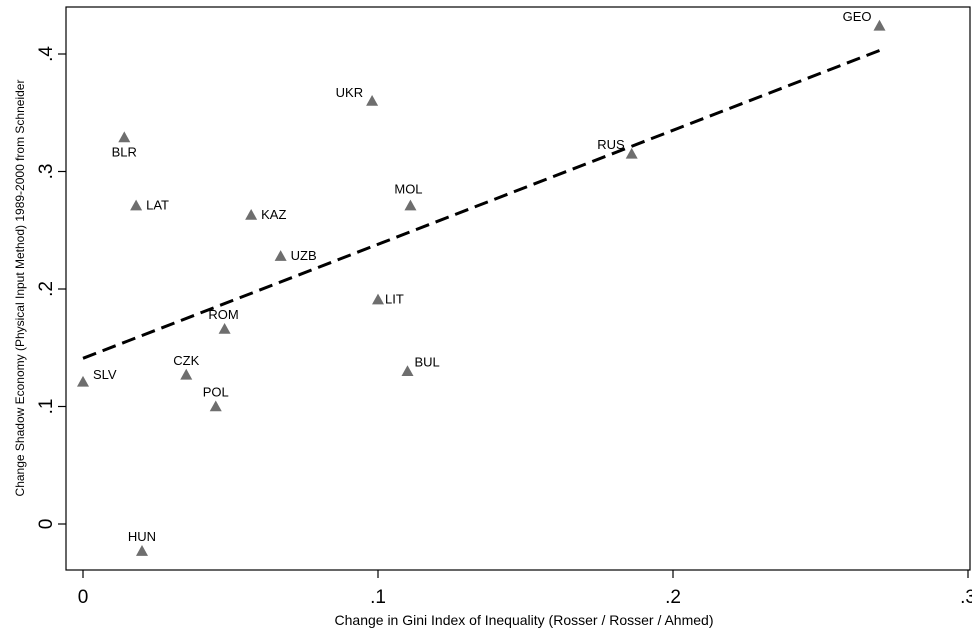 This screenshot has width=972, height=635. I want to click on y-tick-label: 0, so click(46, 524).